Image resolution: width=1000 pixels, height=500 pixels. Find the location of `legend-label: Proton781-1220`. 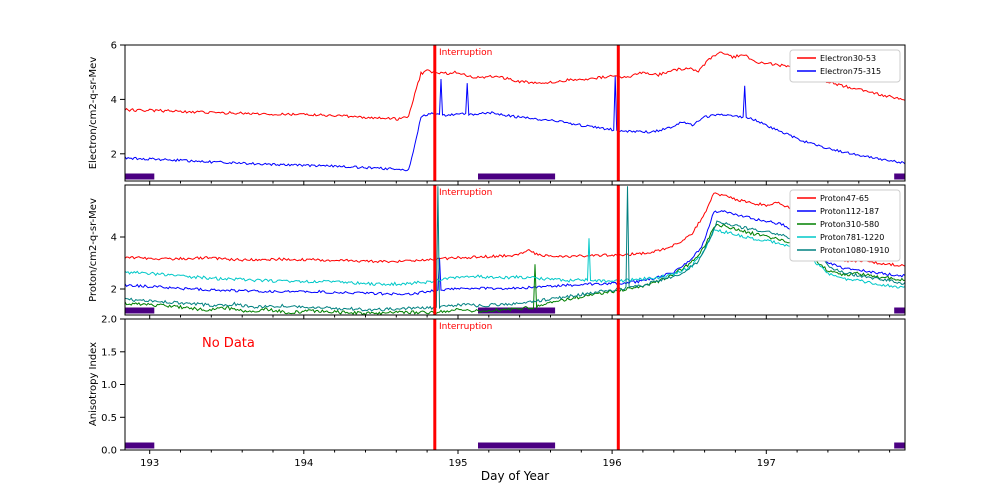

legend-label: Proton781-1220 is located at coordinates (852, 237).